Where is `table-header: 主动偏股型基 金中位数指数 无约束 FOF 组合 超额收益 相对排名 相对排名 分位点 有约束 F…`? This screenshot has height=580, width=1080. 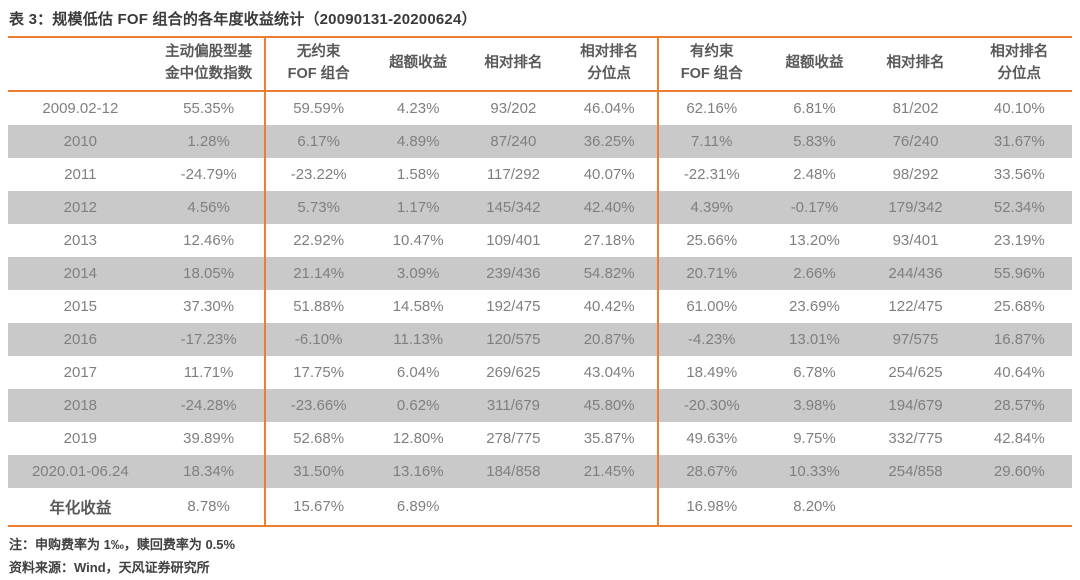 table-header: 主动偏股型基 金中位数指数 无约束 FOF 组合 超额收益 相对排名 相对排名 分位点 有约束 F… is located at coordinates (540, 64).